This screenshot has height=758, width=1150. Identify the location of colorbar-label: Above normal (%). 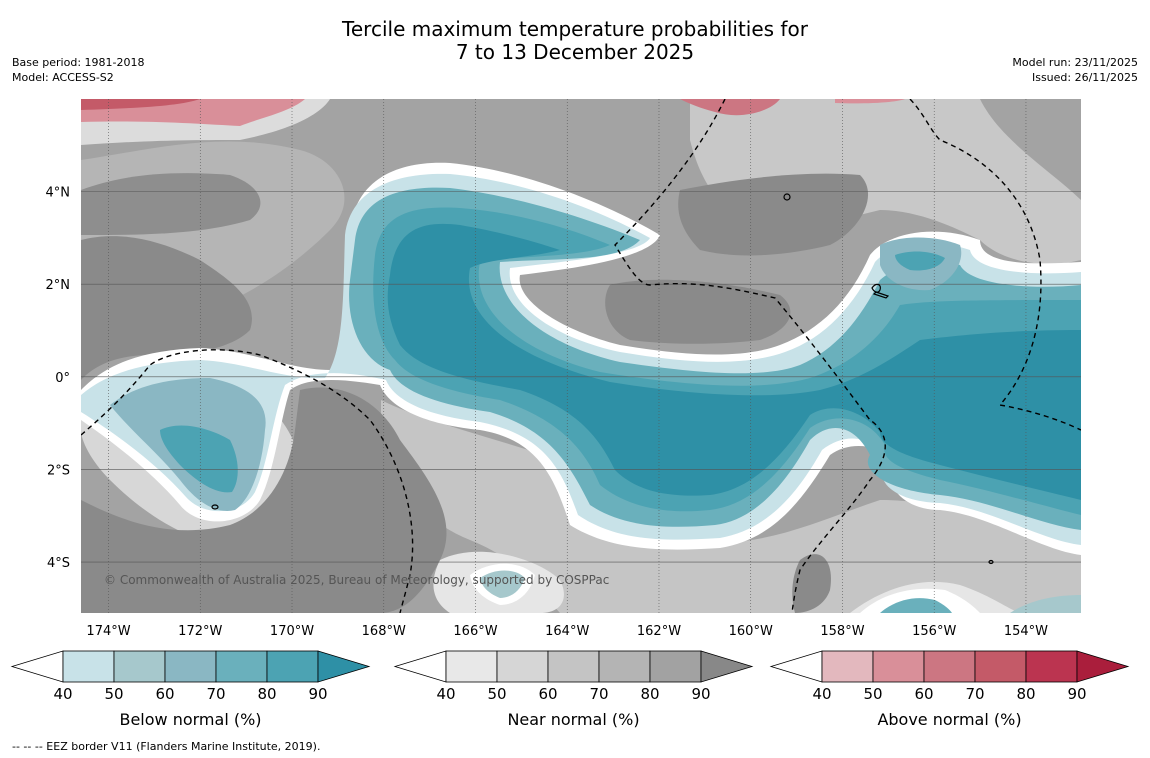
(949, 719).